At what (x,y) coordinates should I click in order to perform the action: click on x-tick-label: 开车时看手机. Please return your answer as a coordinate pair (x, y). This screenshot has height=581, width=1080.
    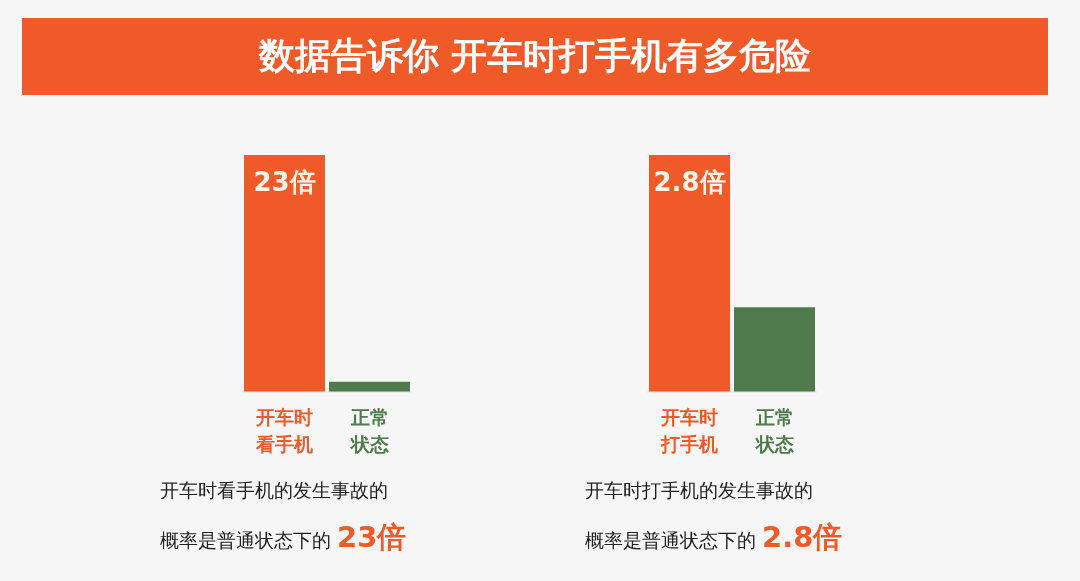
    Looking at the image, I should click on (284, 430).